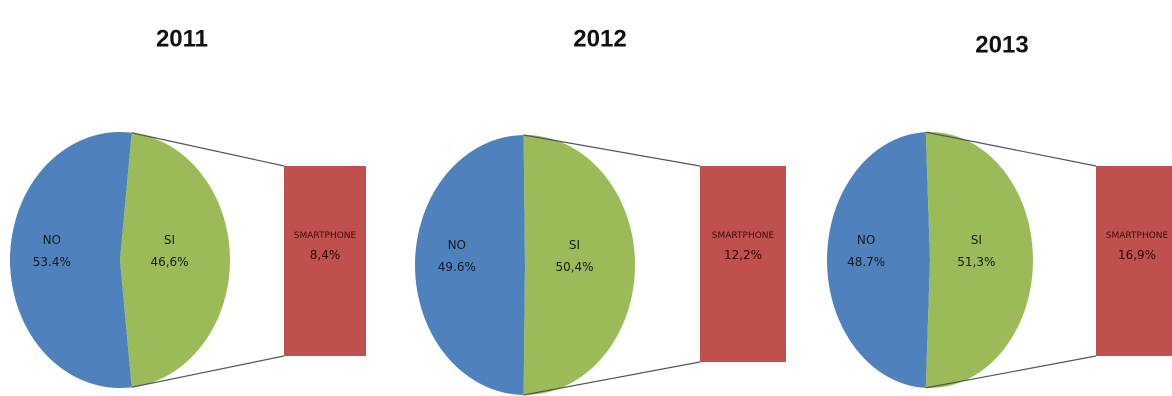 The image size is (1172, 396). I want to click on slice-value: 48.7%, so click(866, 262).